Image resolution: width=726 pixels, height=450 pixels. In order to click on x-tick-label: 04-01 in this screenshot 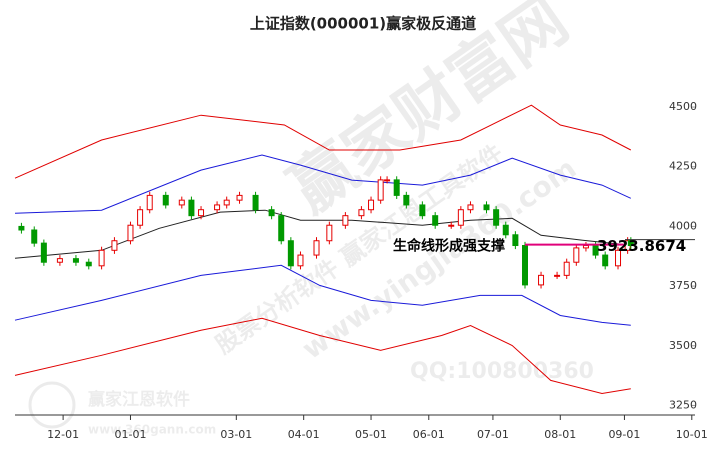, I will do `click(304, 434)`.